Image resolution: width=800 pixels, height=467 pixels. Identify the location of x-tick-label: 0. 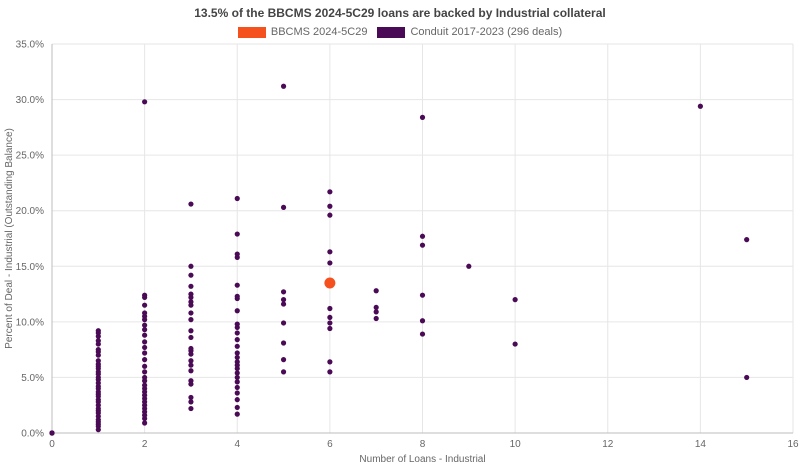
(52, 444).